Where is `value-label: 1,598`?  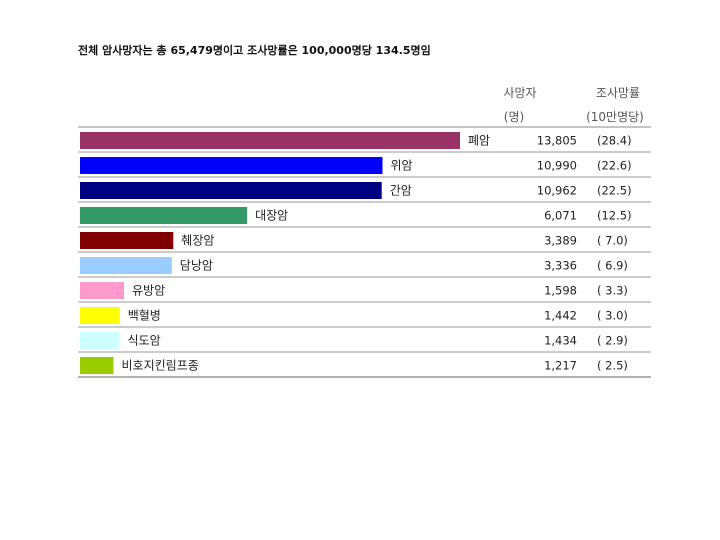
value-label: 1,598 is located at coordinates (560, 291).